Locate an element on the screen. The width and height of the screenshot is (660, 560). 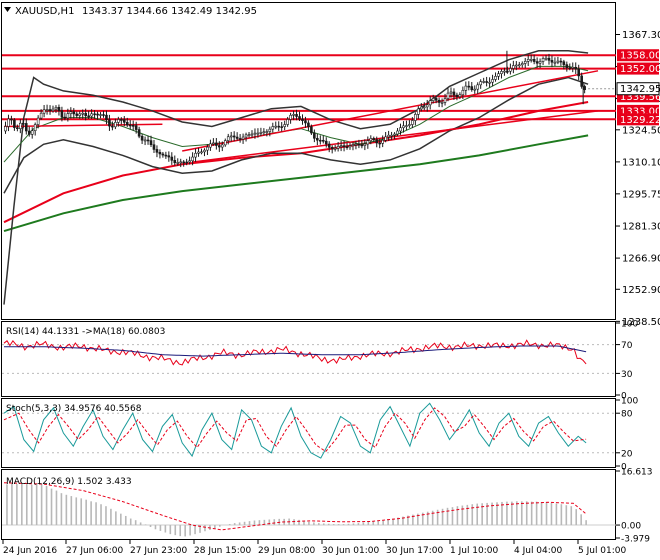
level-price-tag is located at coordinates (638, 55).